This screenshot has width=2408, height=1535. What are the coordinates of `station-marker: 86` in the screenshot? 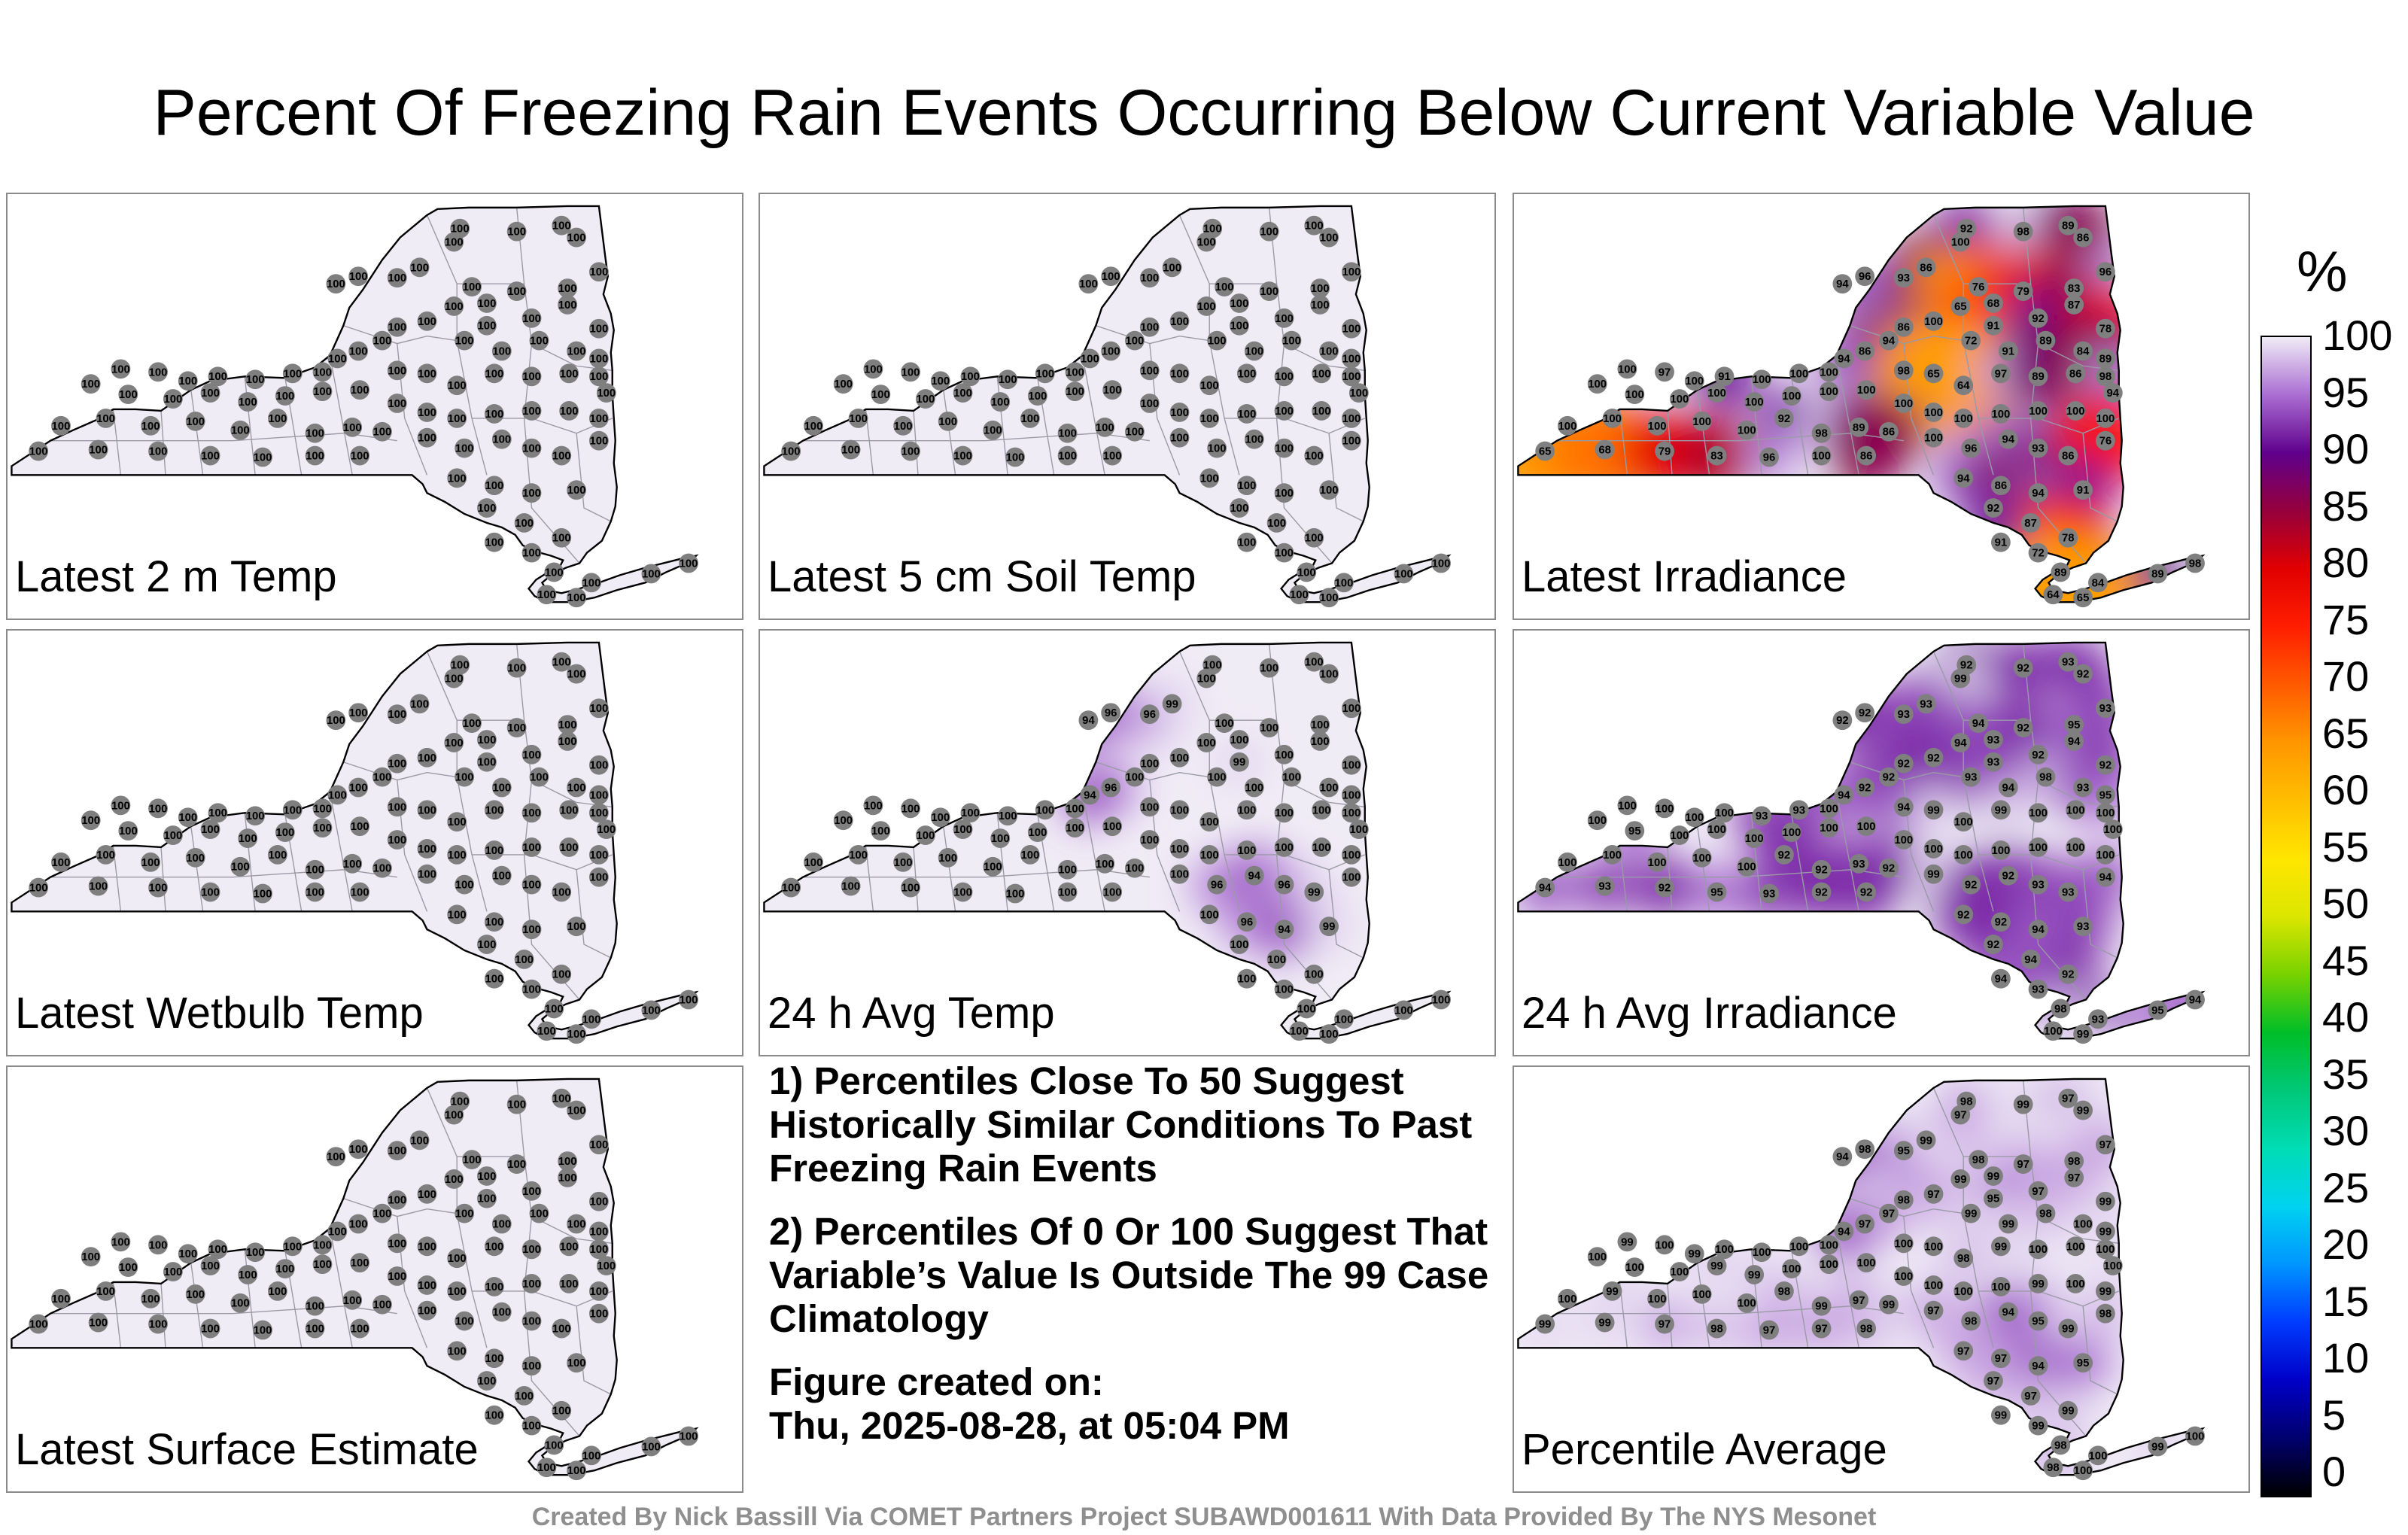 It's located at (1903, 327).